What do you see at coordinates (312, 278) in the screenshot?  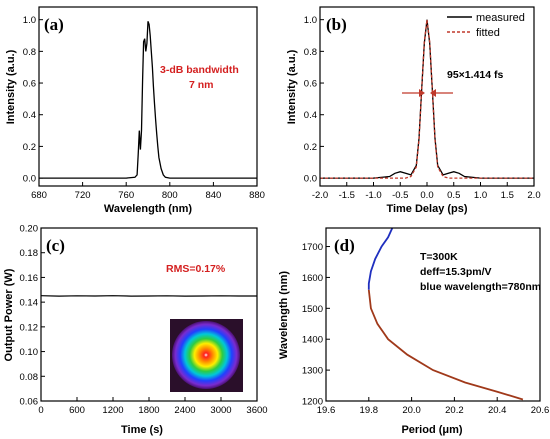 I see `panel-d-ytick-label: 1600` at bounding box center [312, 278].